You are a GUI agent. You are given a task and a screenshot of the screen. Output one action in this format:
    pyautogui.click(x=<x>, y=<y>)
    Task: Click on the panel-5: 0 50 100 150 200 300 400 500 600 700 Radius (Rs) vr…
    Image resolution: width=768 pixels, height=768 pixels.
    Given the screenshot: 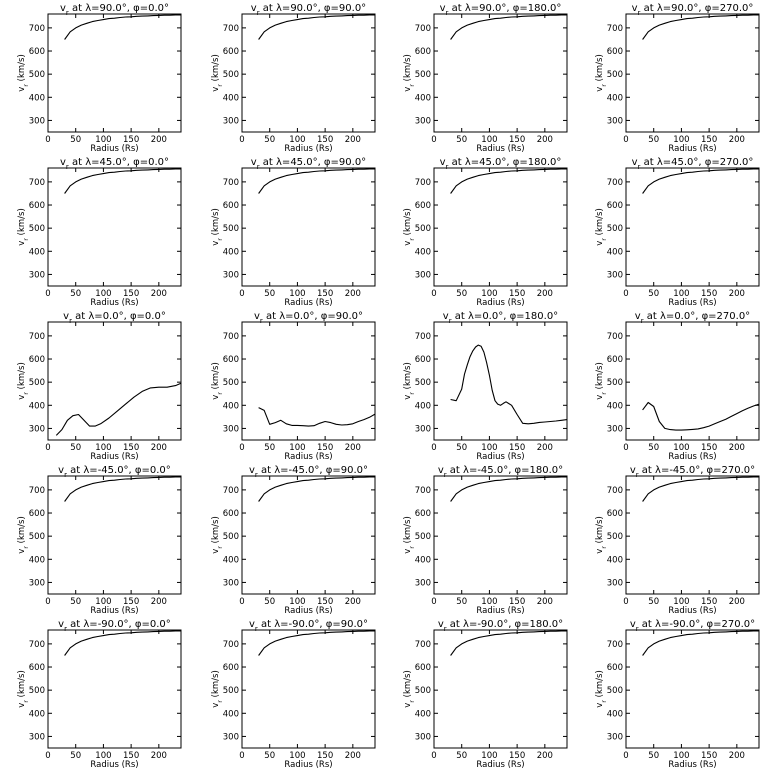 What is the action you would take?
    pyautogui.click(x=293, y=232)
    